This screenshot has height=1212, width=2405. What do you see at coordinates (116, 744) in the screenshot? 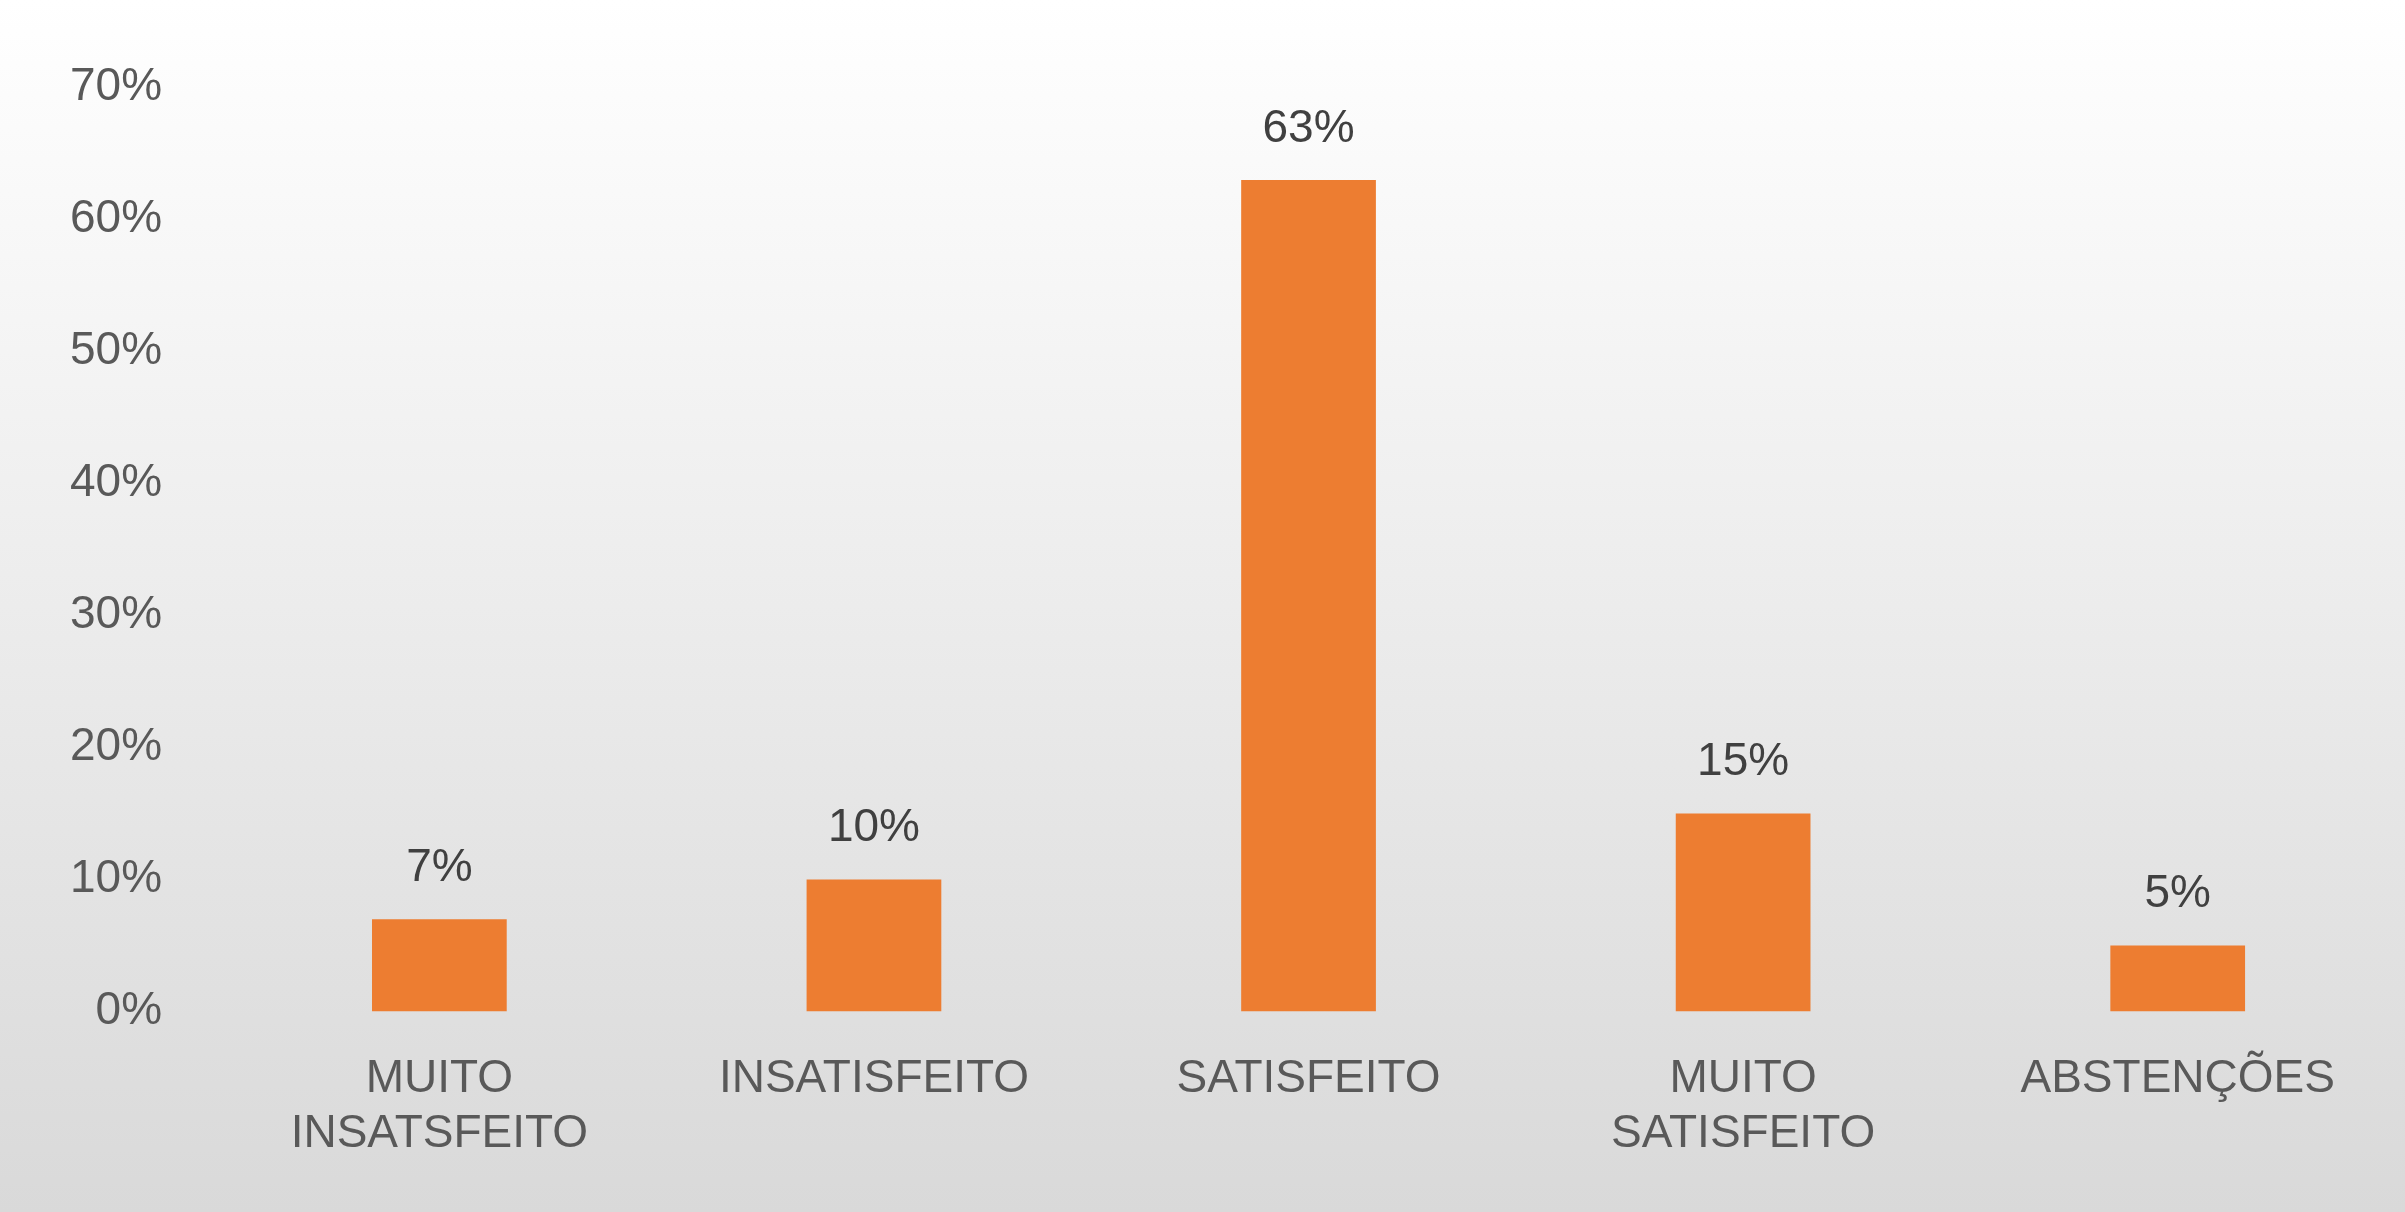
I see `y-tick-label: 20%` at bounding box center [116, 744].